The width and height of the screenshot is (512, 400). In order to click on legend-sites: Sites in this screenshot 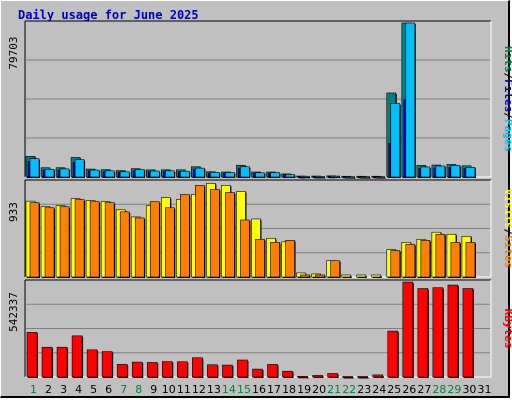, I will do `click(507, 251)`.